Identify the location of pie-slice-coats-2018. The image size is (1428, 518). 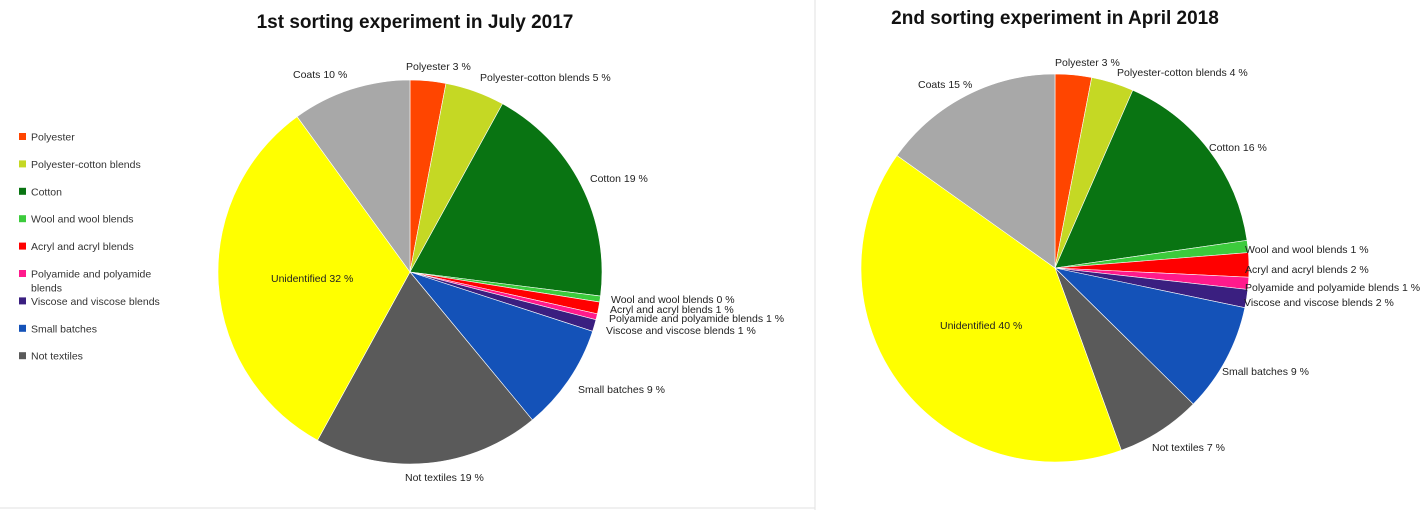
(976, 171).